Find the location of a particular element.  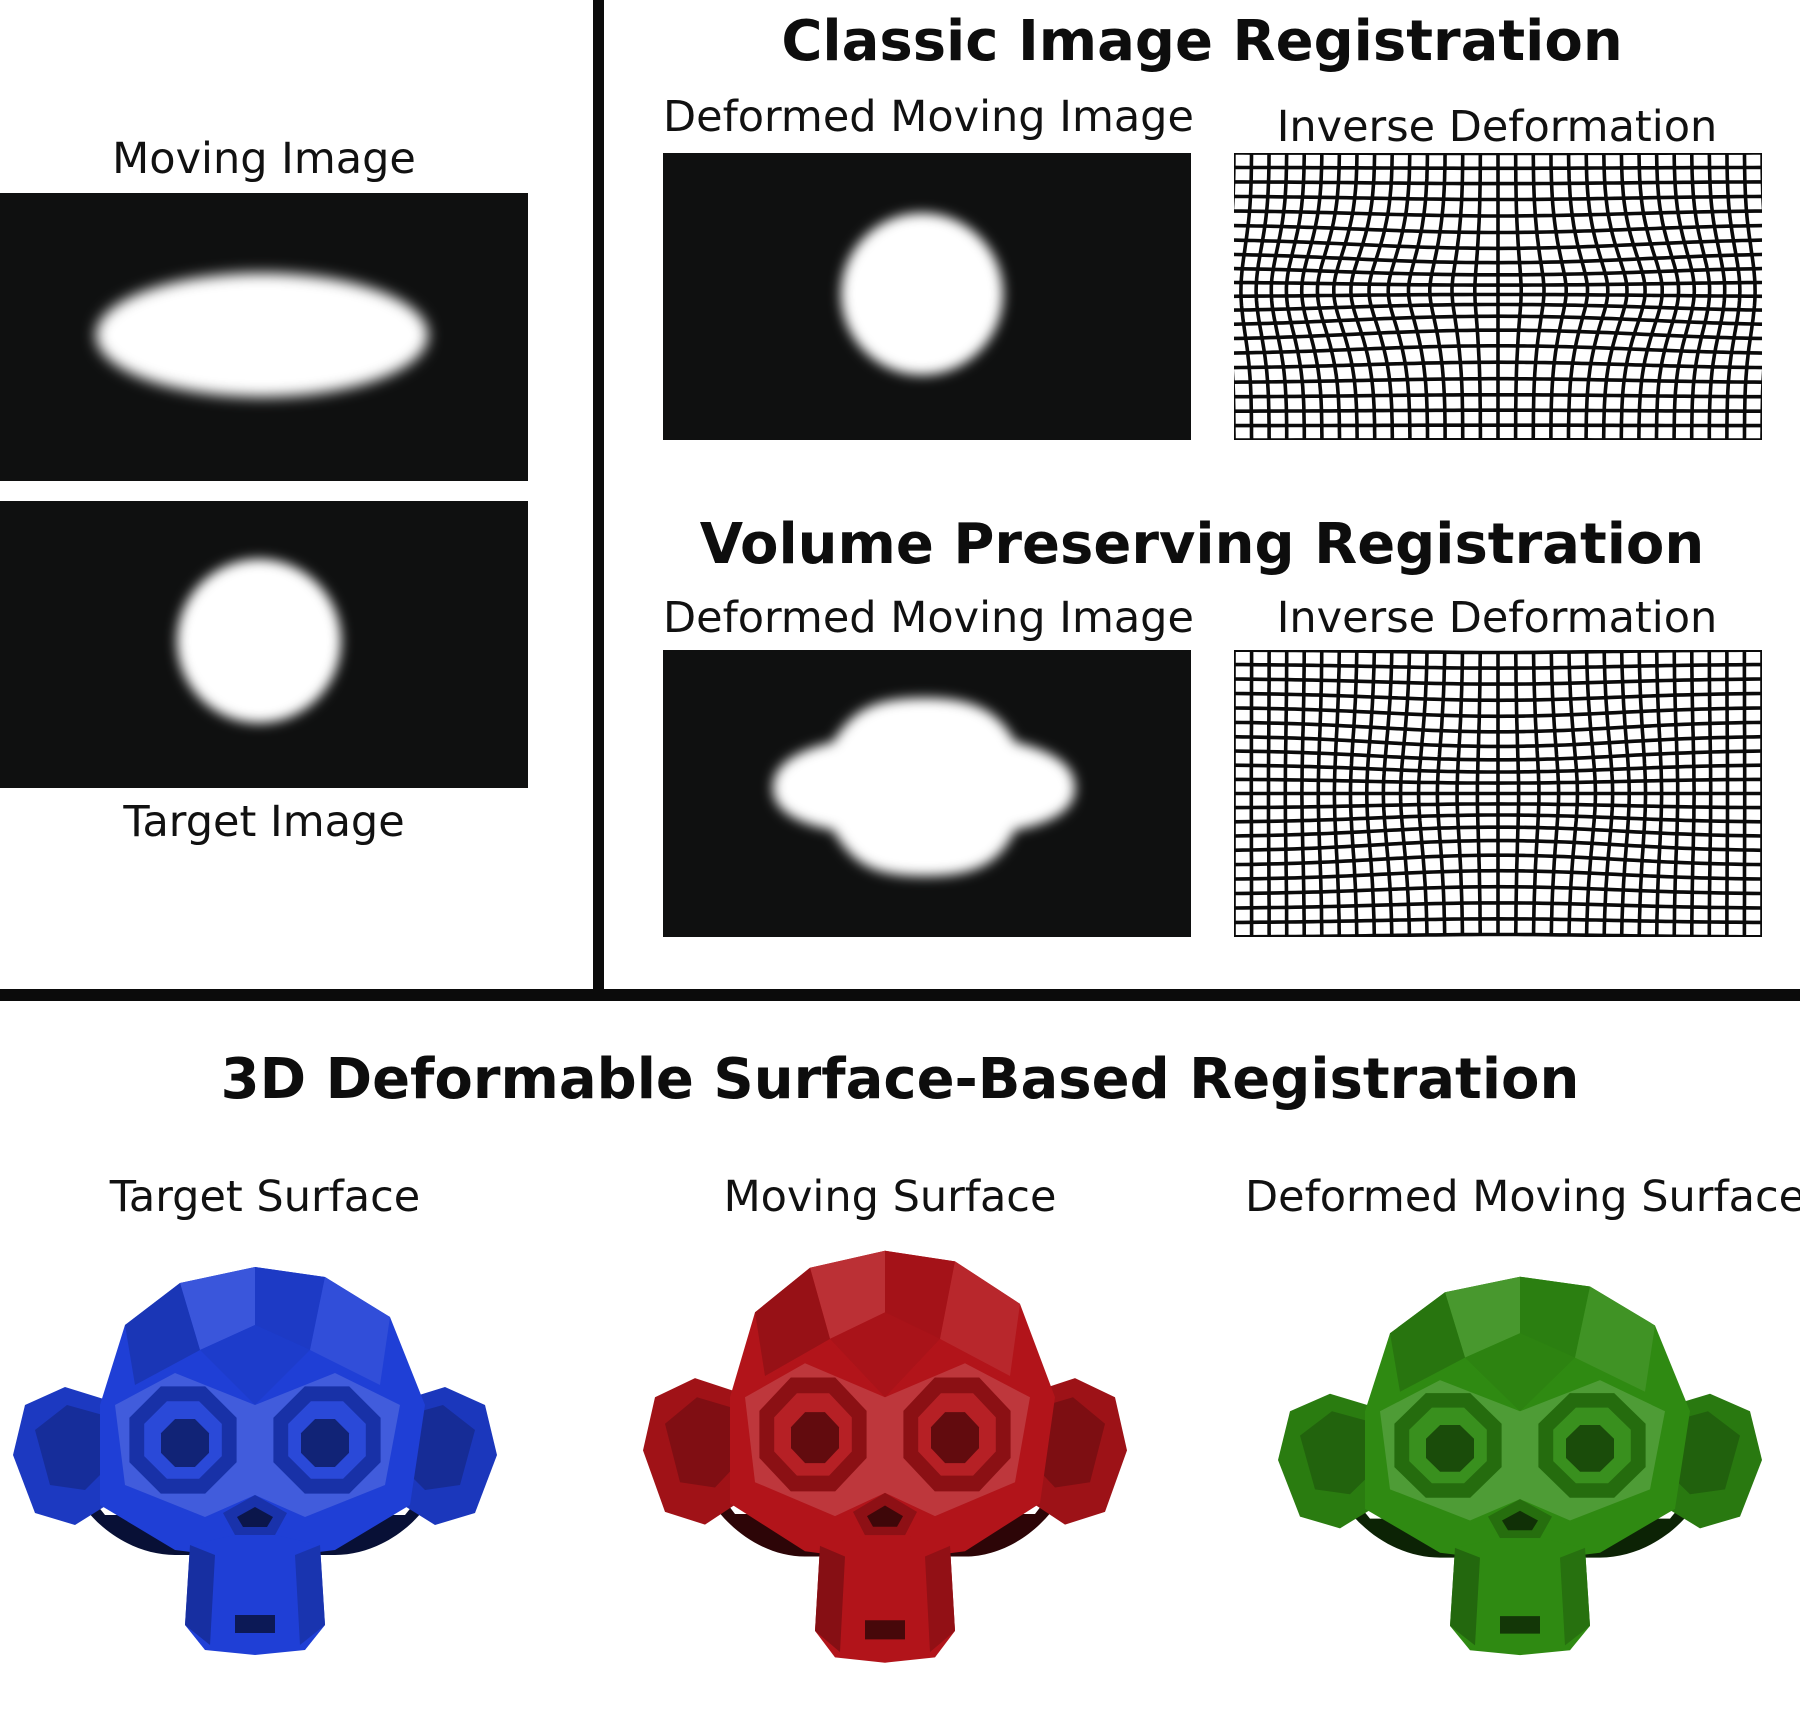

classic-deformed-label: Deformed Moving Image is located at coordinates (928, 117).